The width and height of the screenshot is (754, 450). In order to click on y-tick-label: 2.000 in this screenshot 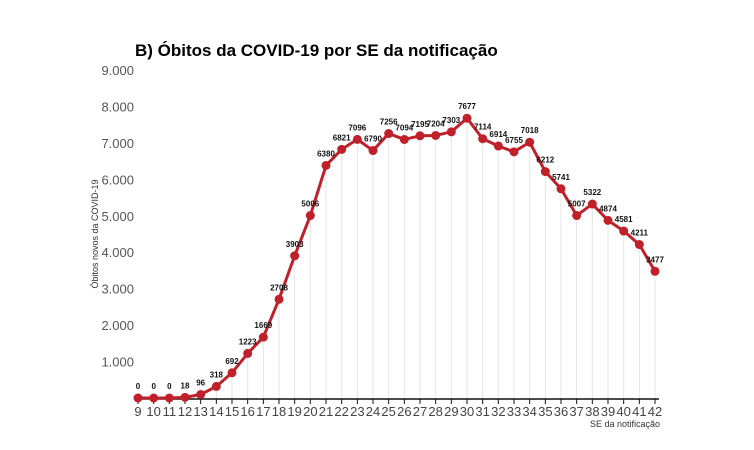, I will do `click(117, 325)`.